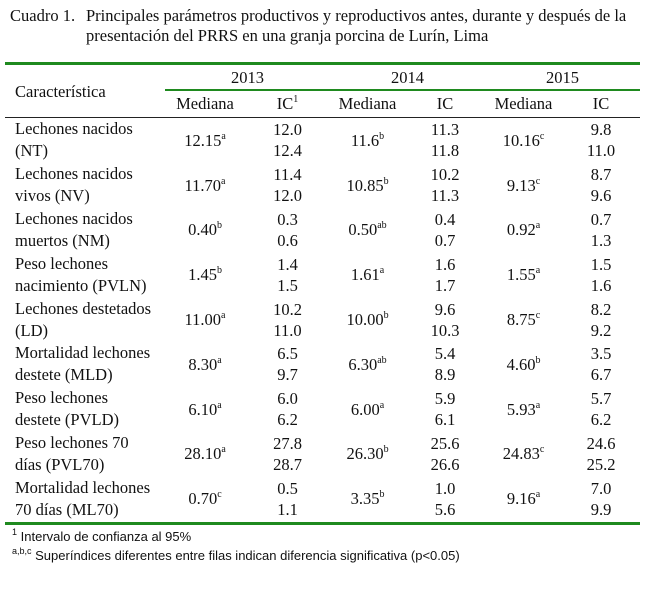 Image resolution: width=649 pixels, height=595 pixels. What do you see at coordinates (367, 274) in the screenshot?
I see `median-cell: 1.61a` at bounding box center [367, 274].